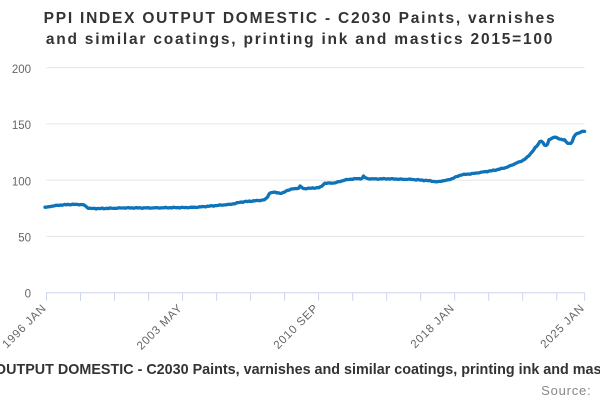 The height and width of the screenshot is (400, 600). I want to click on svg-text: 200, so click(21, 70).